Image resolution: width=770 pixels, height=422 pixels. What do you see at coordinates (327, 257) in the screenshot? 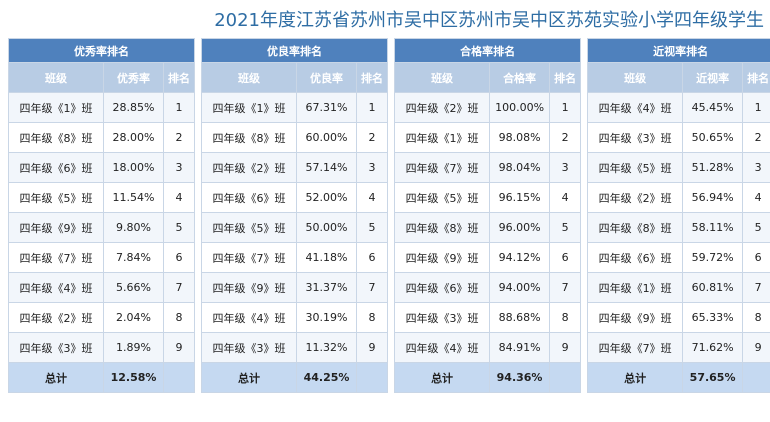
I see `cell: 41.18%` at bounding box center [327, 257].